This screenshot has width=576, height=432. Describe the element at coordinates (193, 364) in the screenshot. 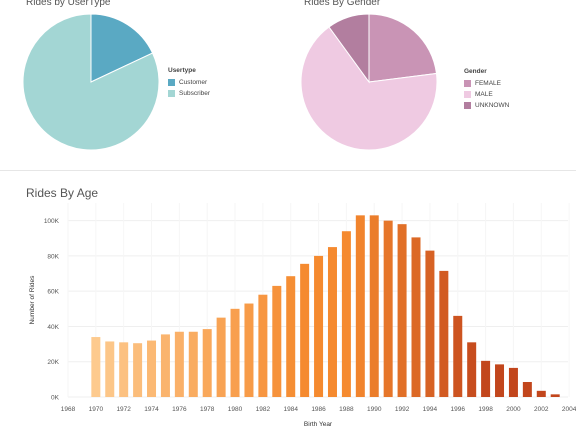

I see `bar-1977` at that location.